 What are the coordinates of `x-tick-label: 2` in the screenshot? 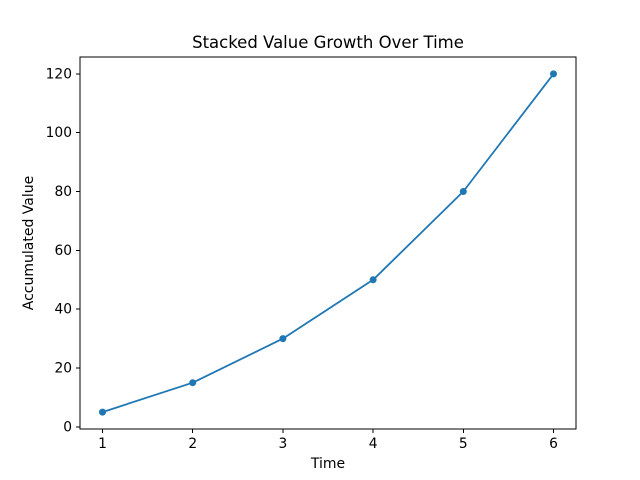 It's located at (192, 444).